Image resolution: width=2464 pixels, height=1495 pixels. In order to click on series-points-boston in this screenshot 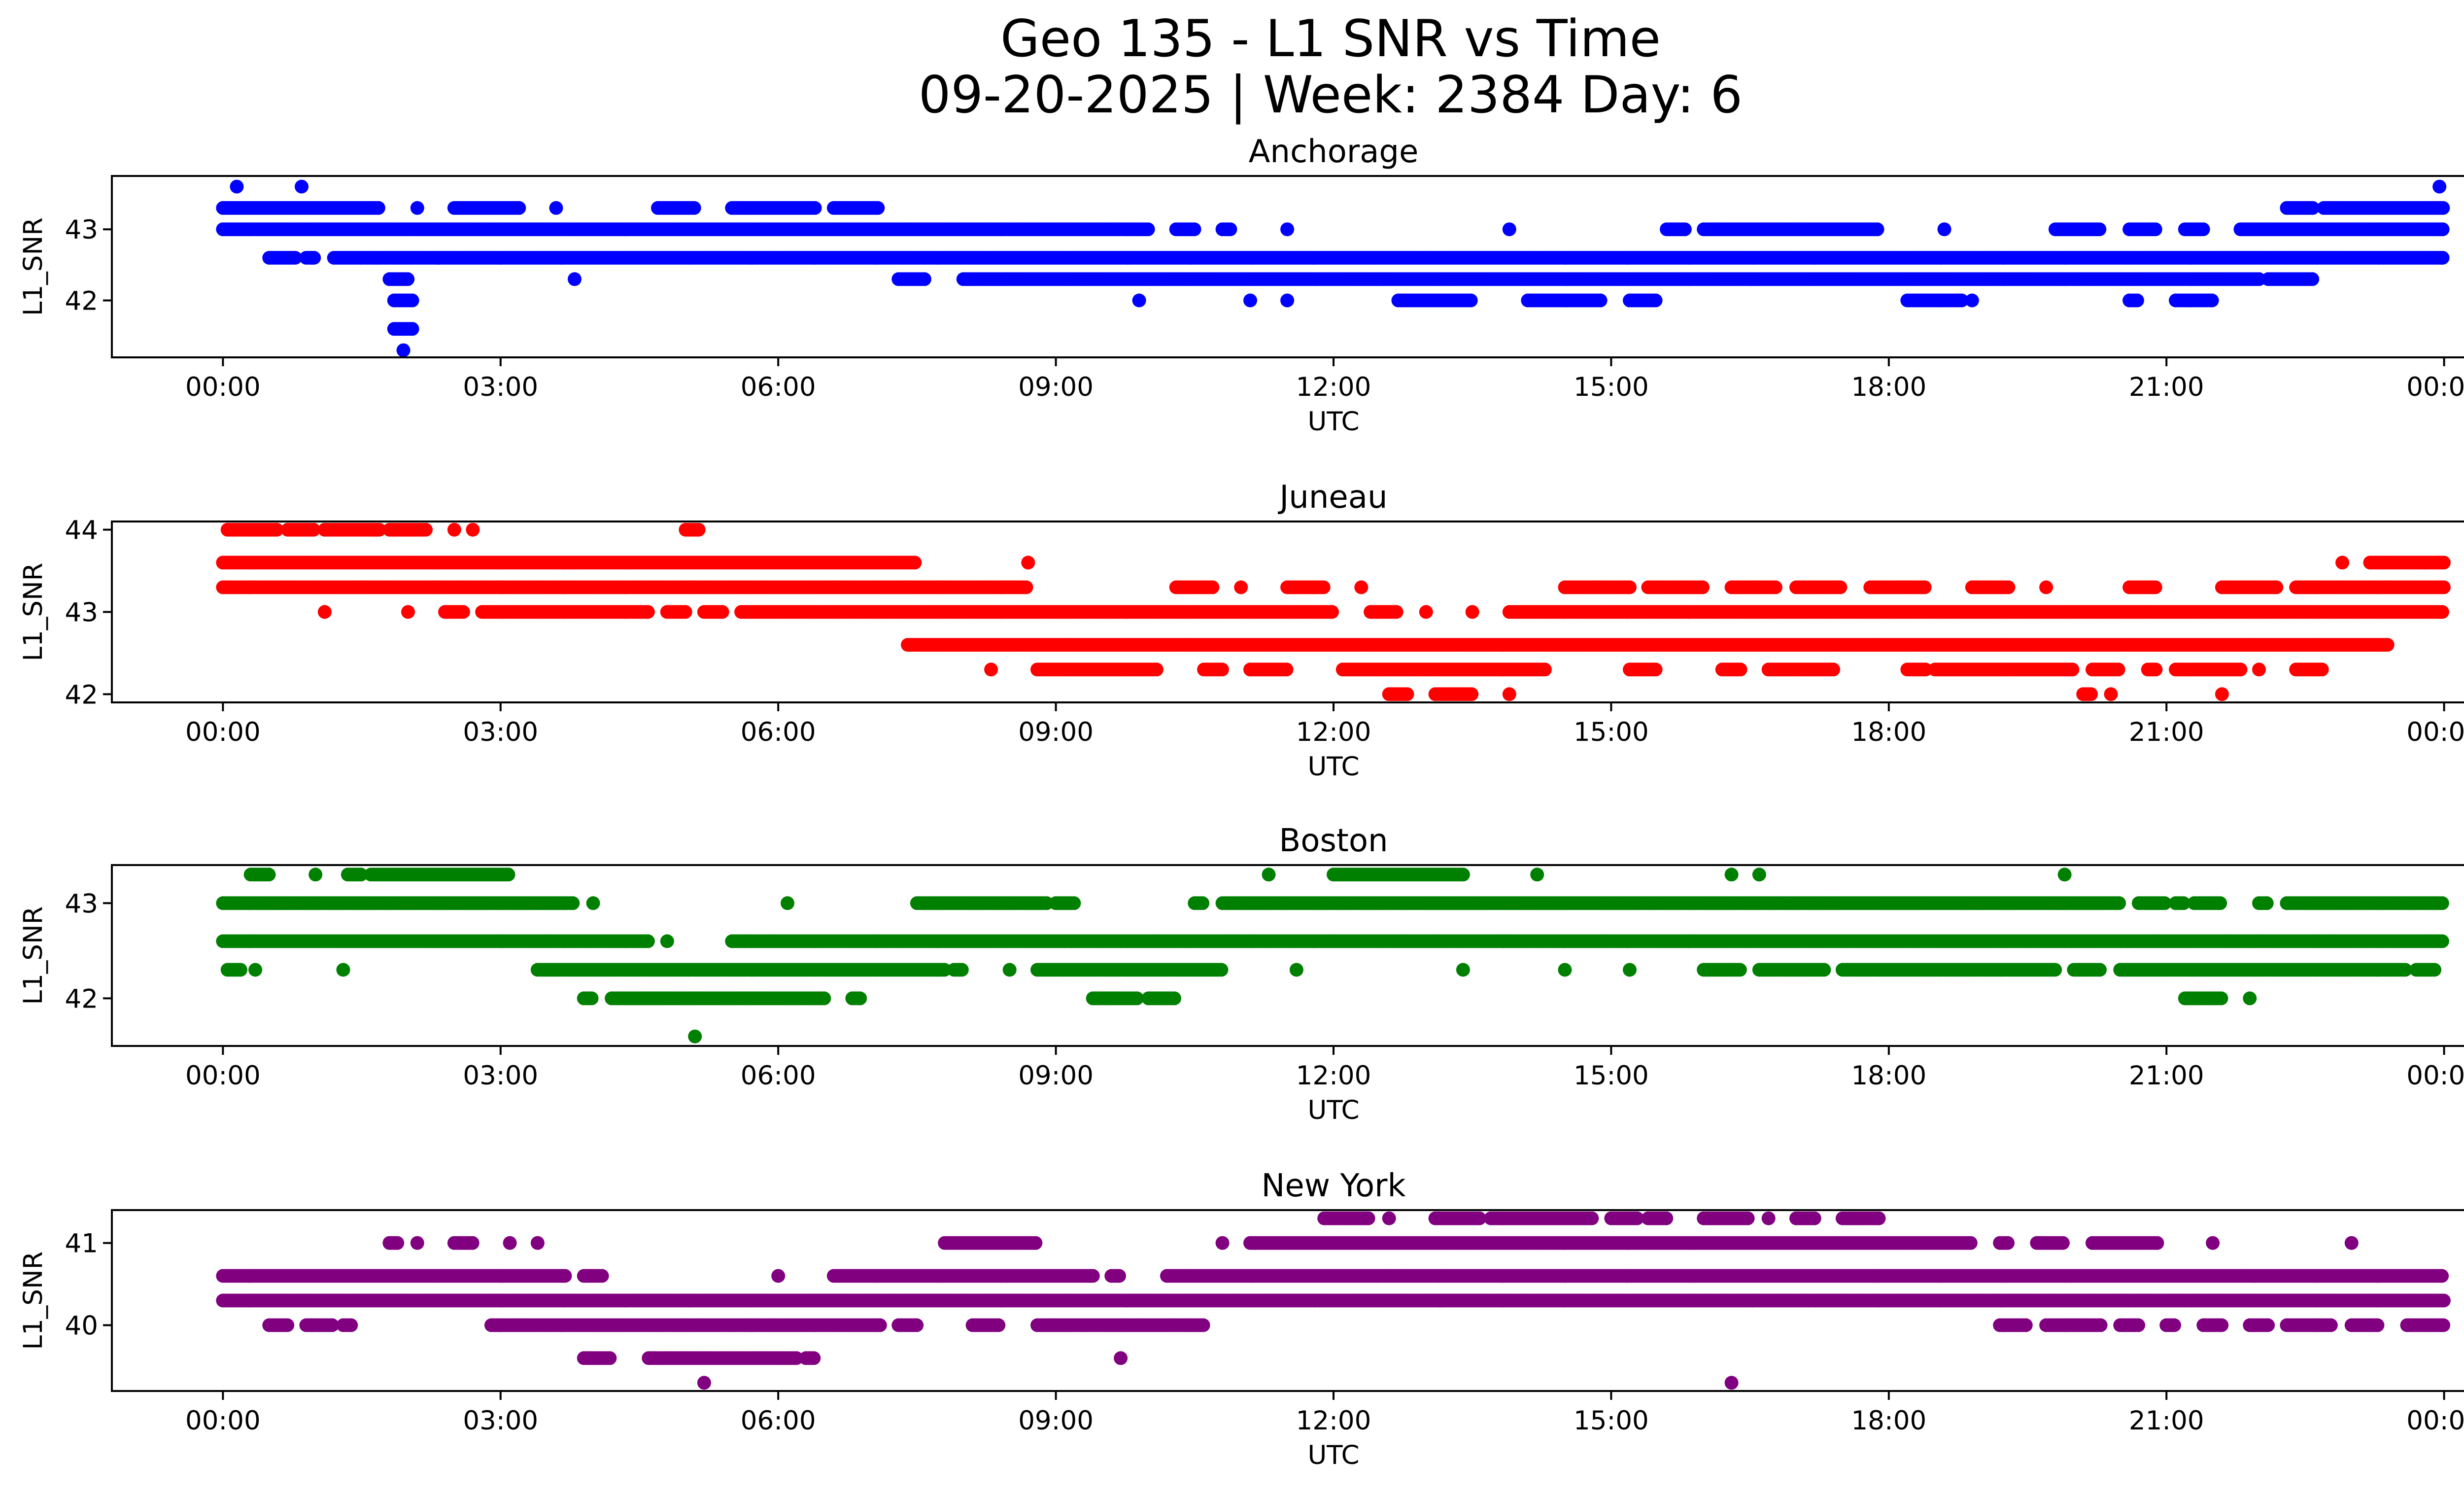, I will do `click(1332, 955)`.